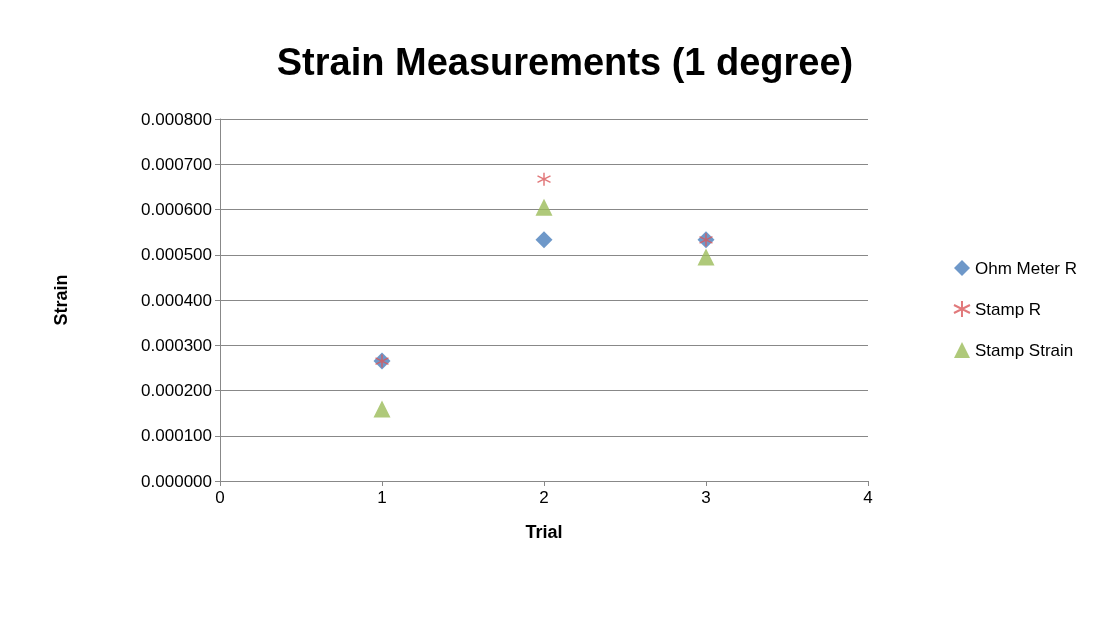 This screenshot has height=618, width=1102. I want to click on y-tick-label: 0.000400, so click(176, 300).